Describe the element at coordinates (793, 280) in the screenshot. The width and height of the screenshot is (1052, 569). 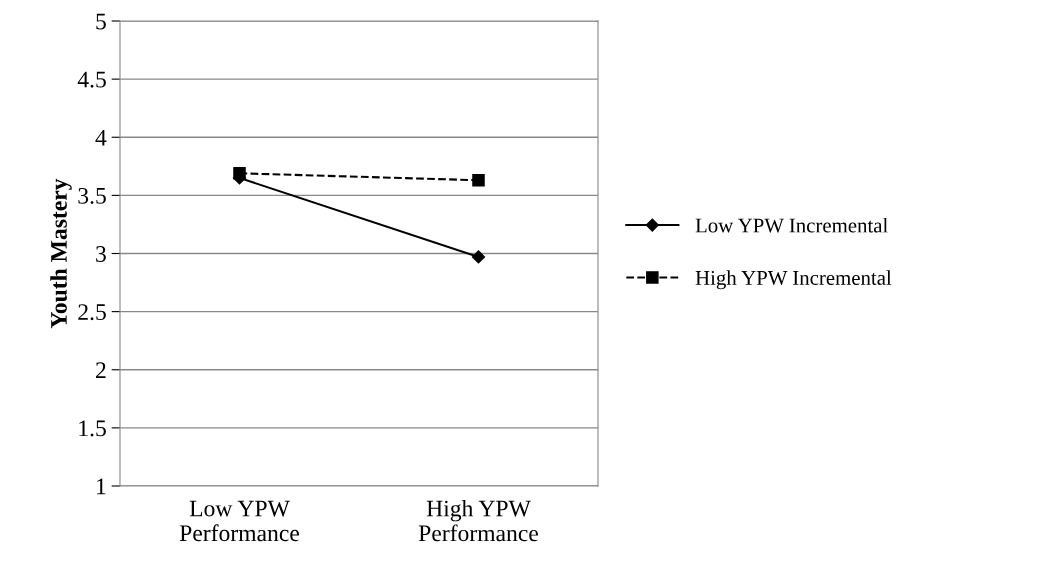
I see `legend-label: High YPW Incremental` at that location.